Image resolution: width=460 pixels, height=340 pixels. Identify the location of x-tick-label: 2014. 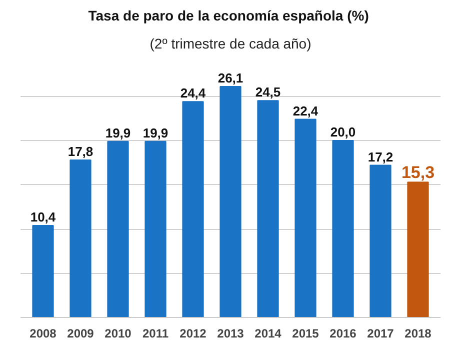
(268, 333).